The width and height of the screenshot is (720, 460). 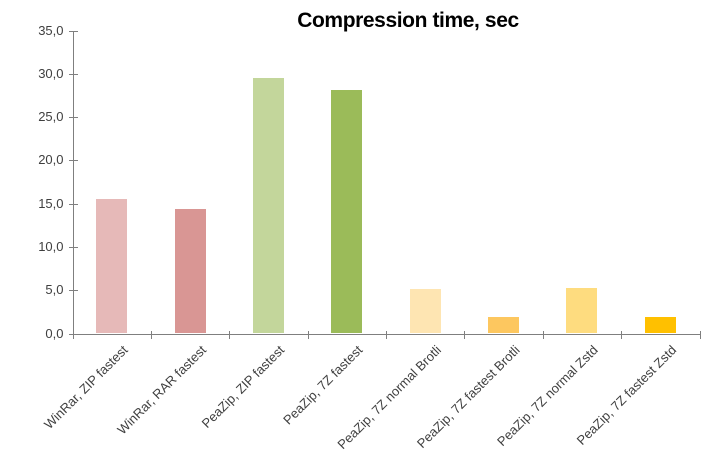 What do you see at coordinates (51, 117) in the screenshot?
I see `y-axis-tick-label: 25,0` at bounding box center [51, 117].